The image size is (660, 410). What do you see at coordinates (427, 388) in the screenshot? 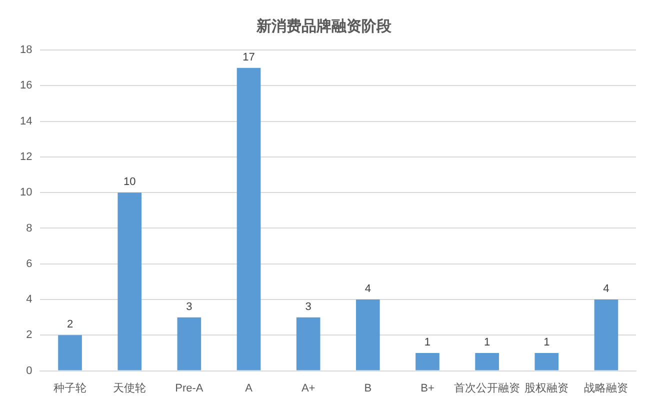
I see `x-tick-label: B+` at bounding box center [427, 388].